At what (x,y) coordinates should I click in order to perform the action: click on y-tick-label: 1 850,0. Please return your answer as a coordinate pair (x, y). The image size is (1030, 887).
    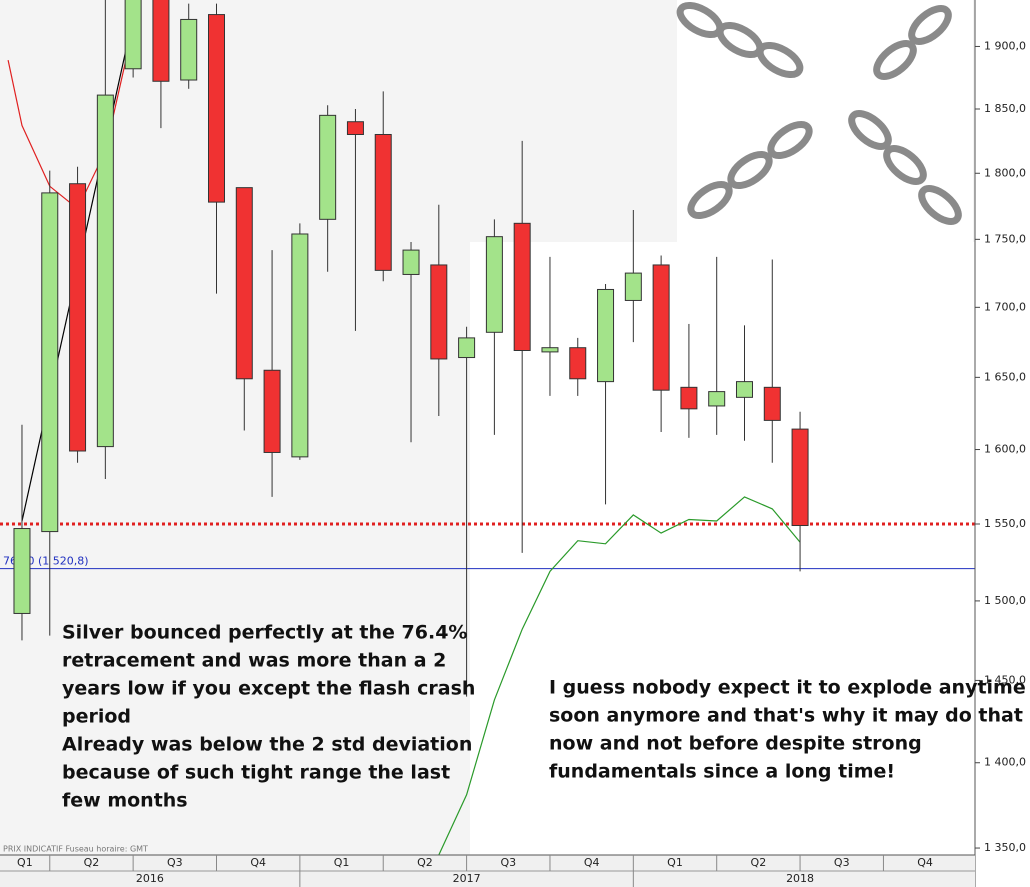
    Looking at the image, I should click on (1005, 108).